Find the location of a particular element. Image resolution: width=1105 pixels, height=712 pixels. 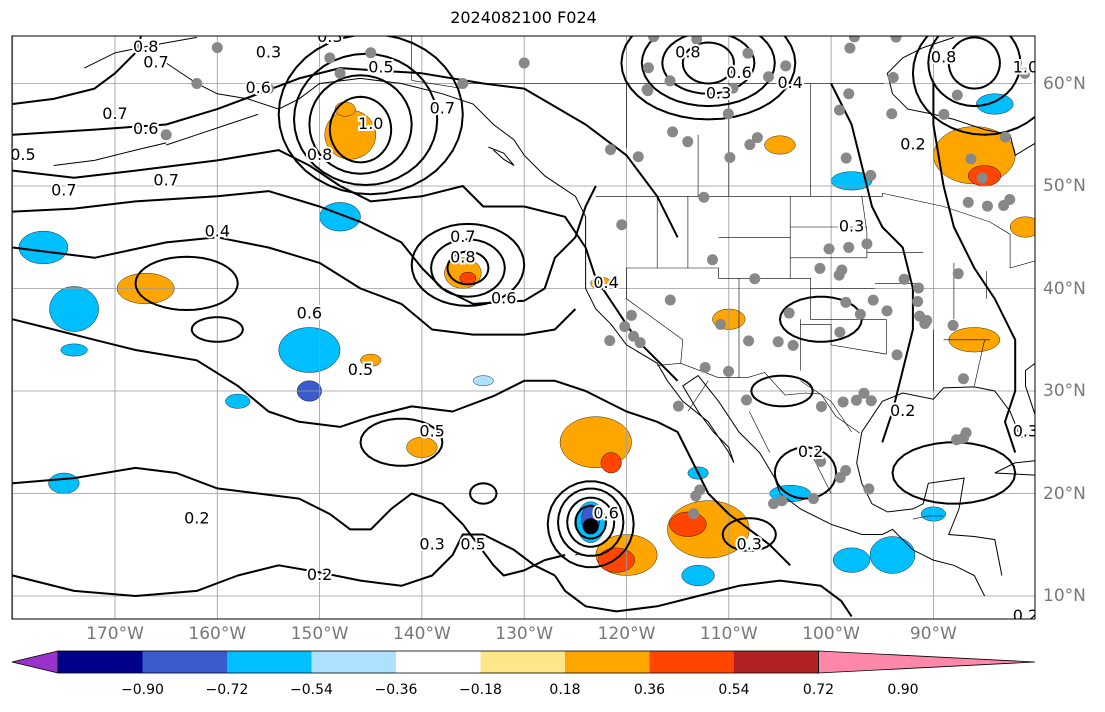

colorbar-frame is located at coordinates (438, 662).